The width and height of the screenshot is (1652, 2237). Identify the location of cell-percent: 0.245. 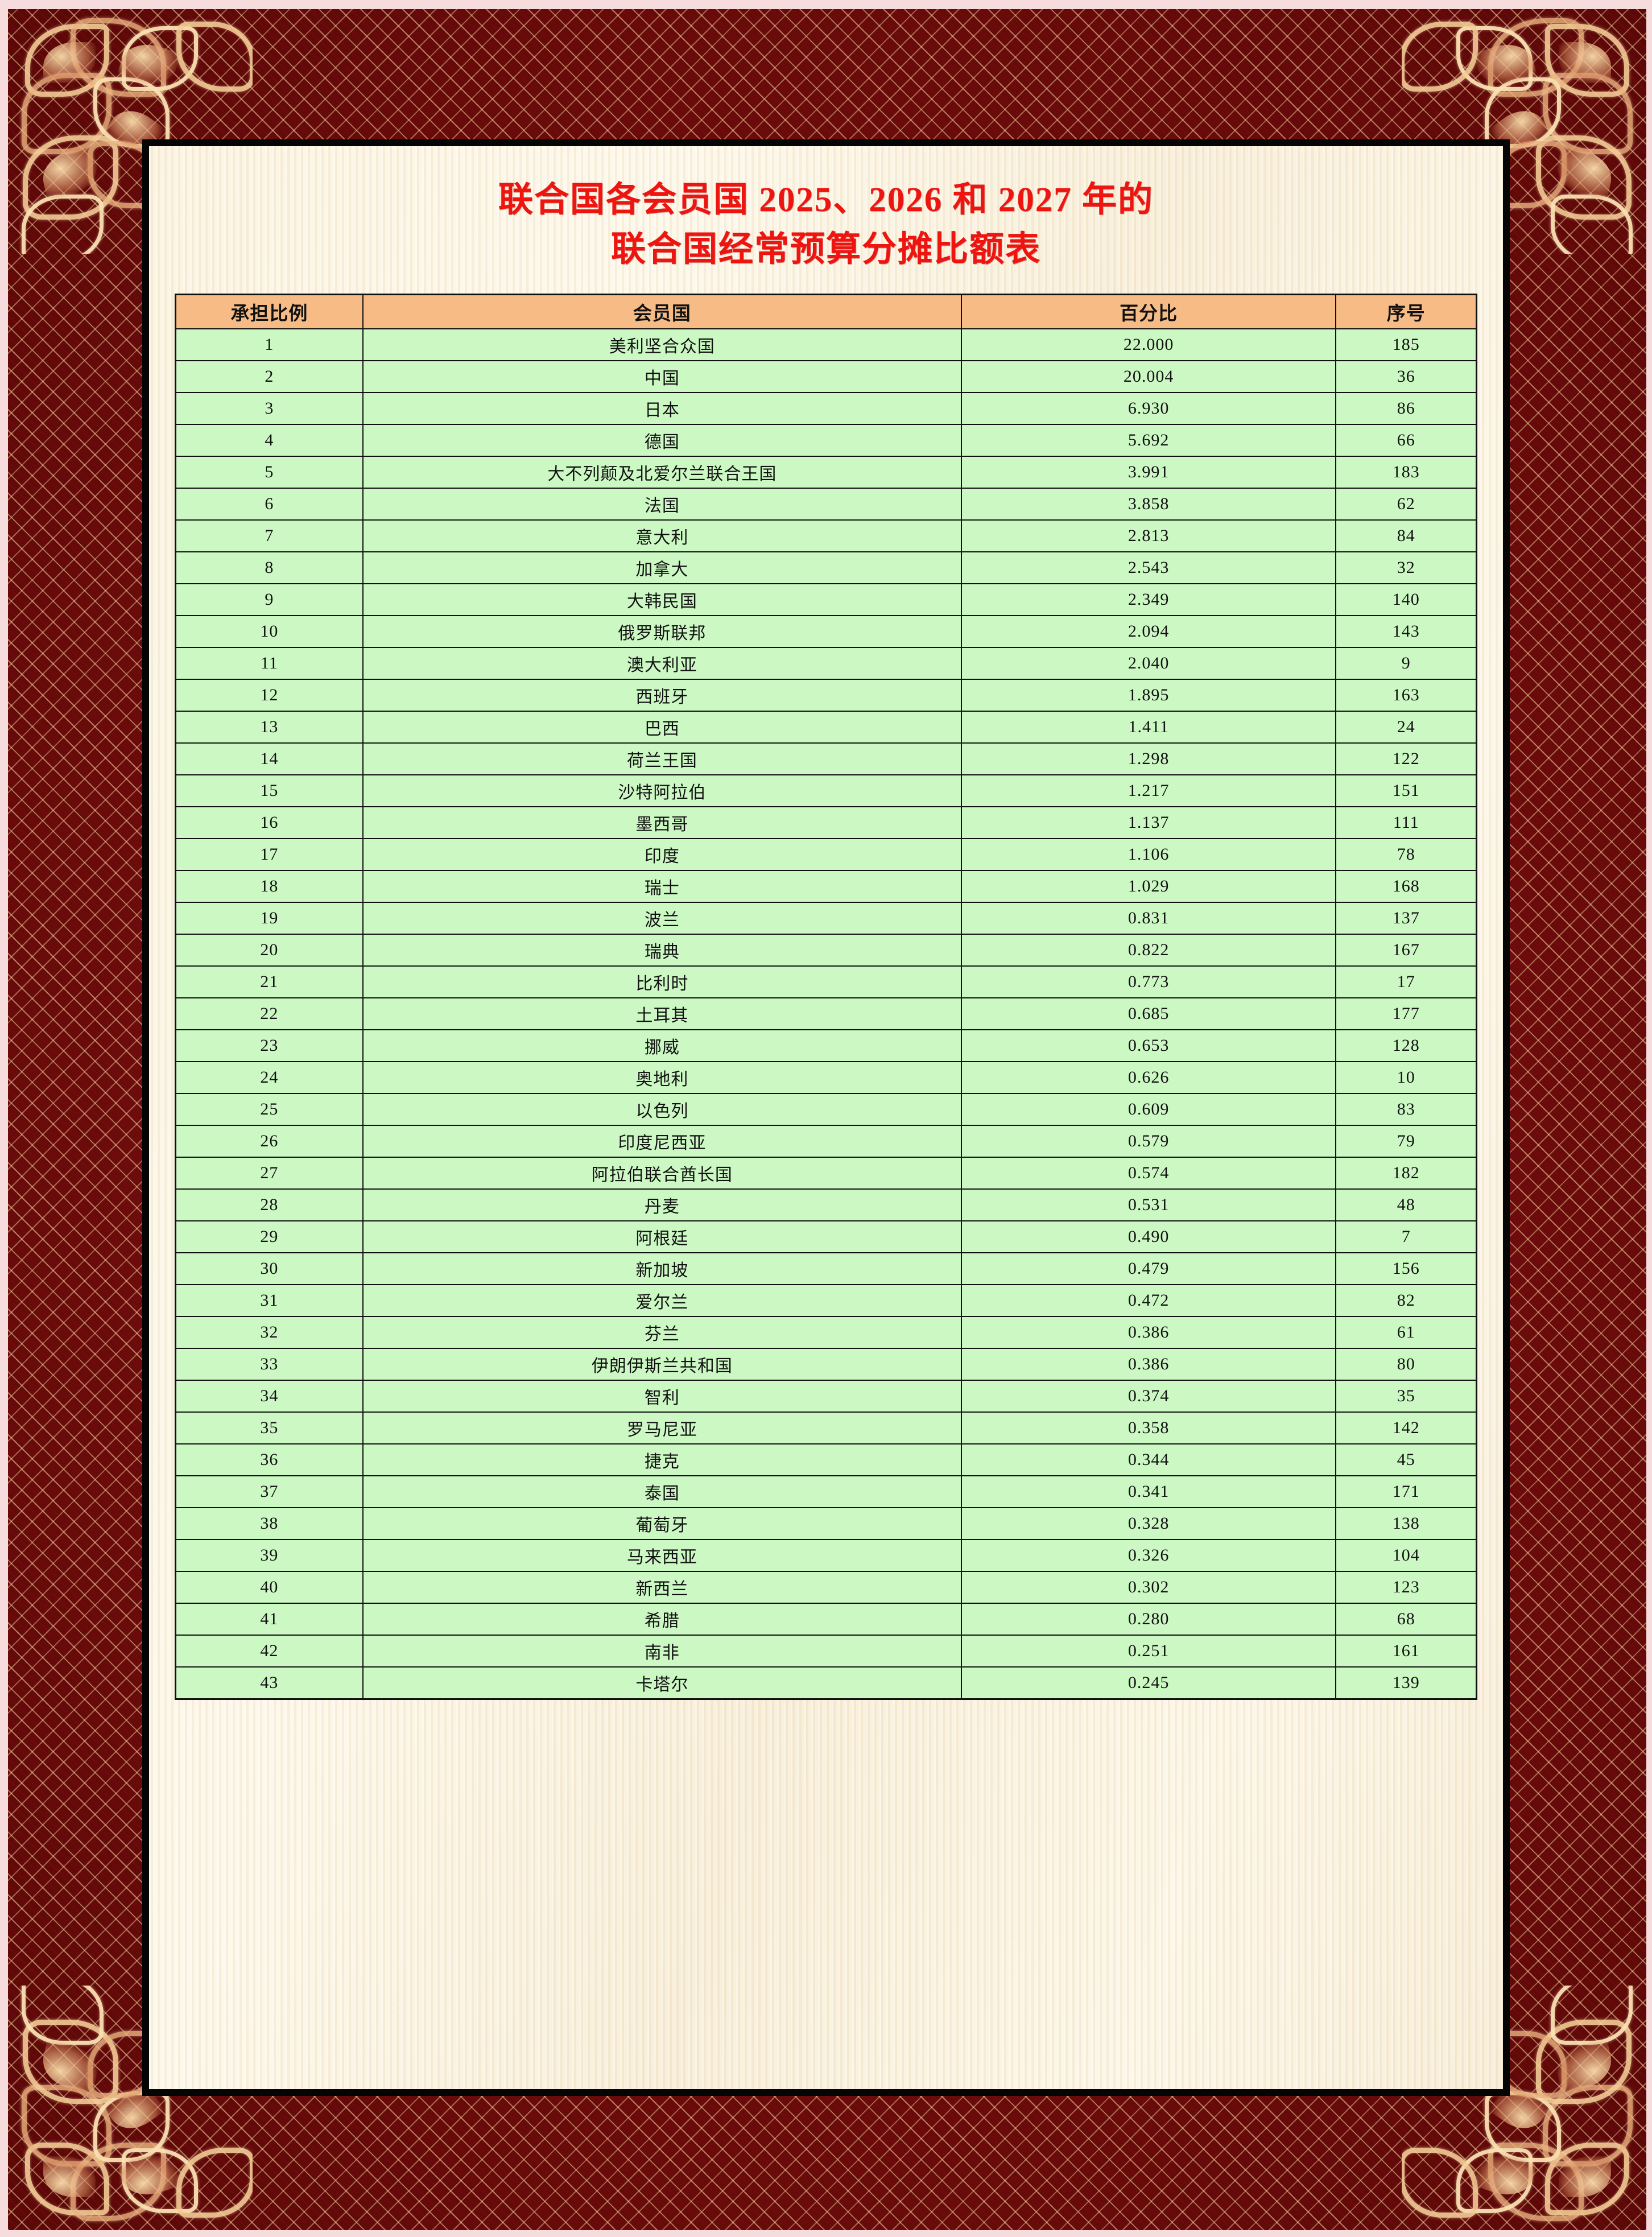
(1148, 1683).